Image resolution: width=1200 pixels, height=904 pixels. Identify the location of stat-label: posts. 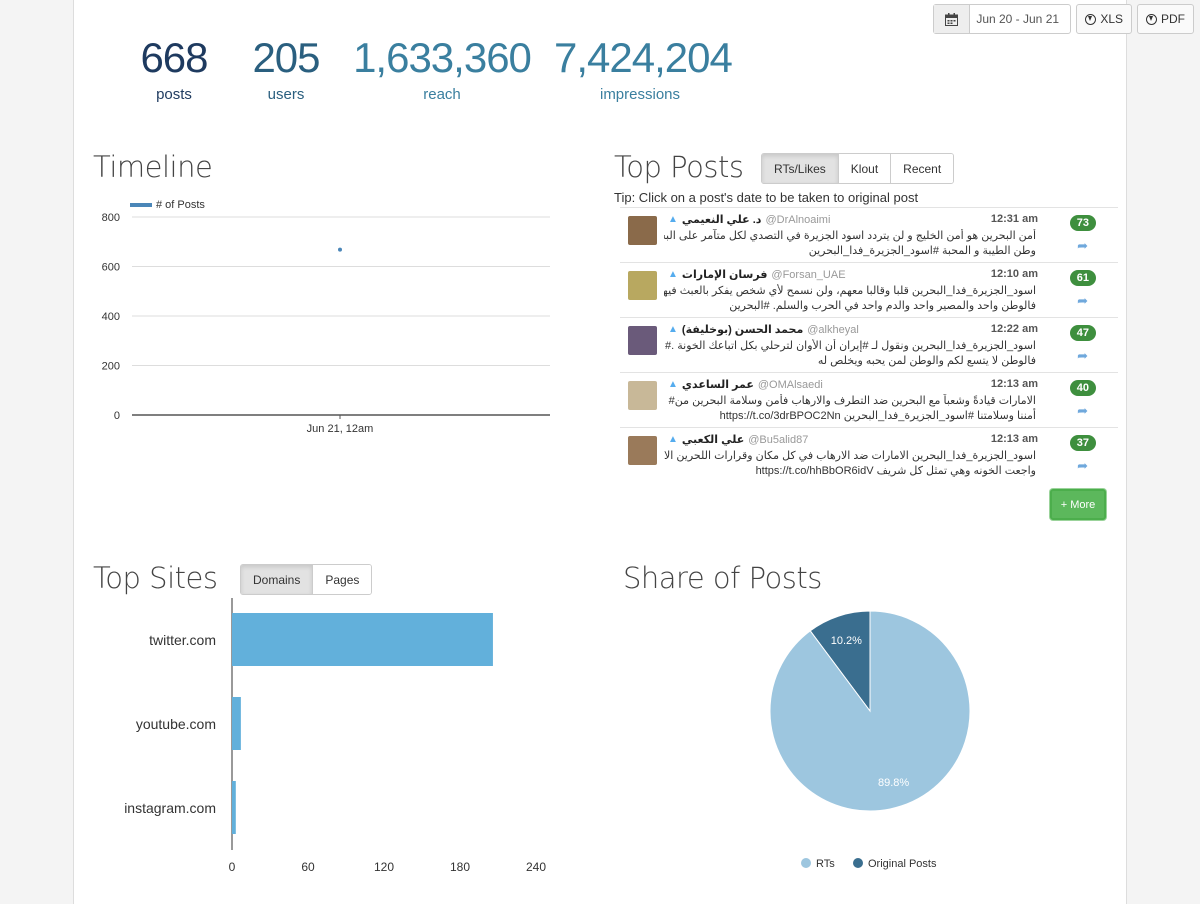
(174, 94).